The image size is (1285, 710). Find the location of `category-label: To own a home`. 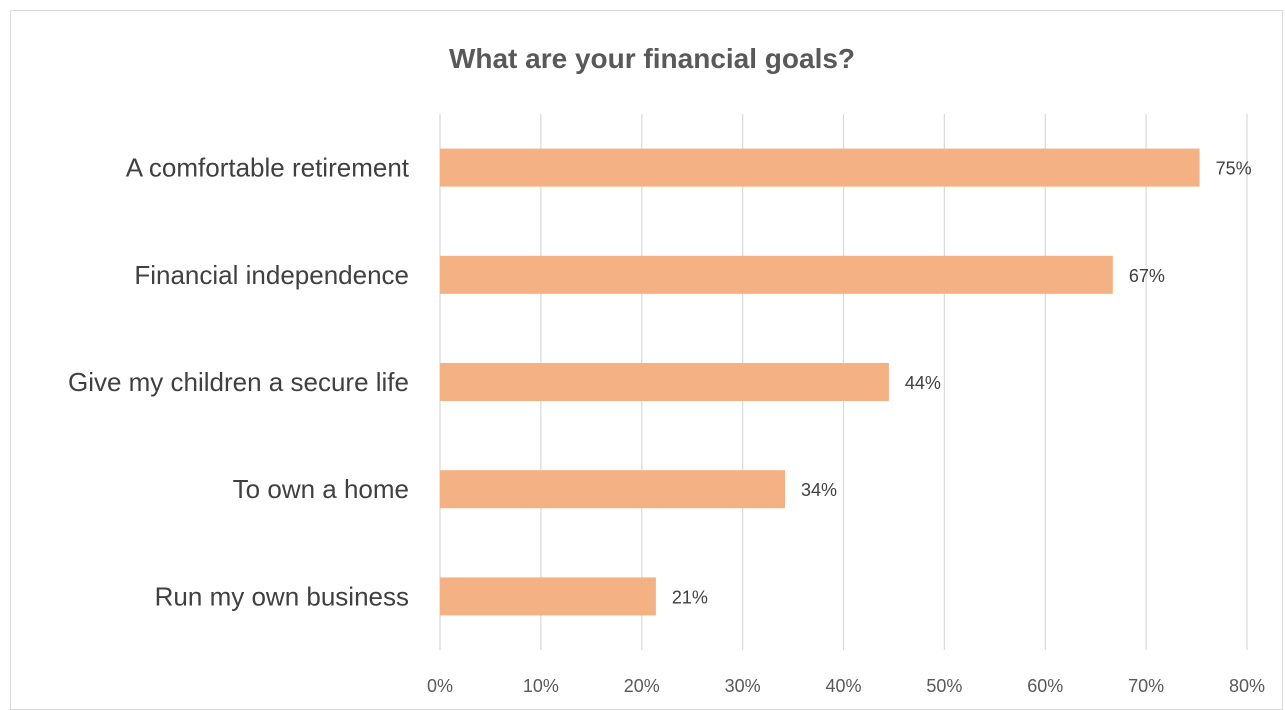

category-label: To own a home is located at coordinates (321, 489).